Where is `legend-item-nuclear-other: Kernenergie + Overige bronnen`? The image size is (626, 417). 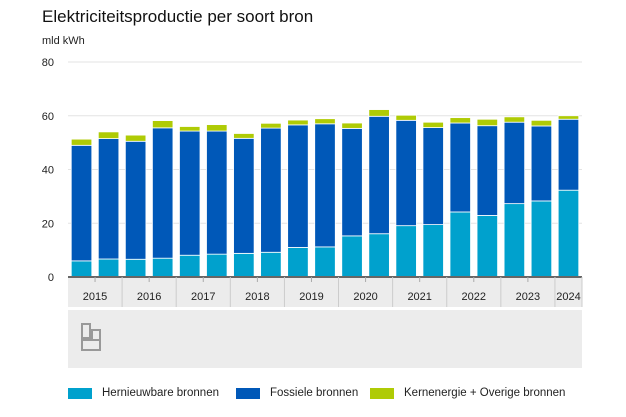 legend-item-nuclear-other: Kernenergie + Overige bronnen is located at coordinates (467, 393).